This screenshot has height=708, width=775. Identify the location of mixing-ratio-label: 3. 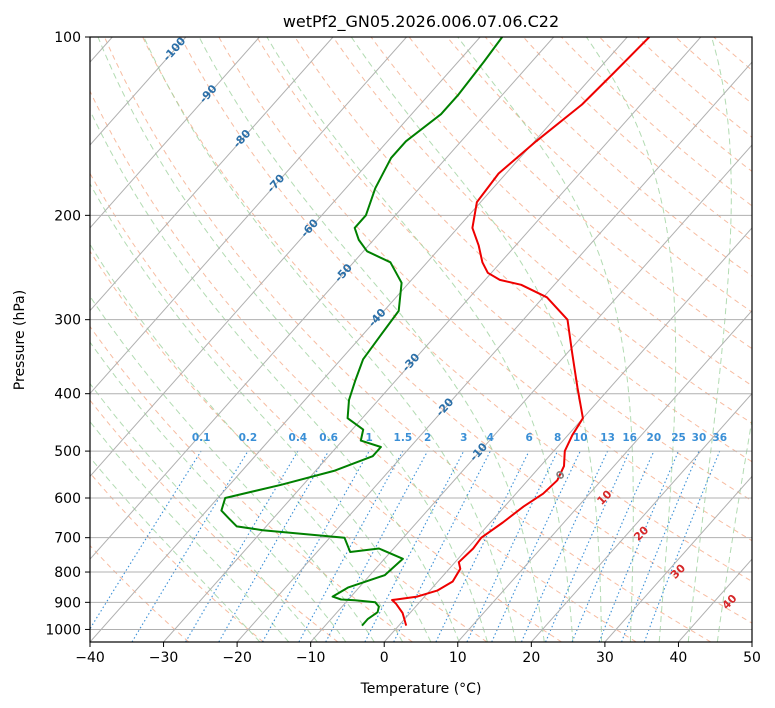
(463, 438).